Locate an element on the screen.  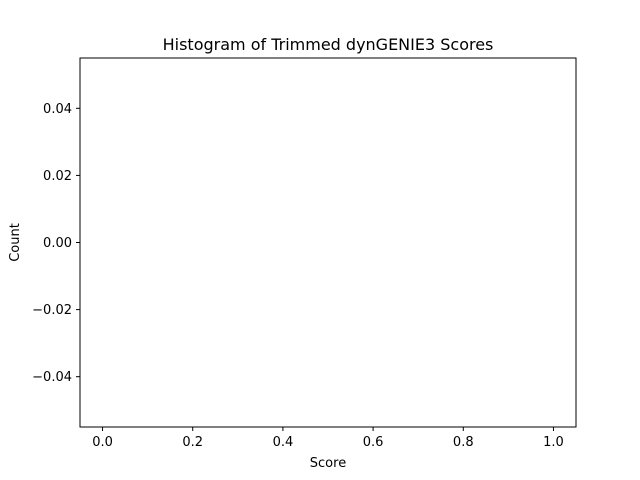
x-tick-label: 0.0 is located at coordinates (102, 442).